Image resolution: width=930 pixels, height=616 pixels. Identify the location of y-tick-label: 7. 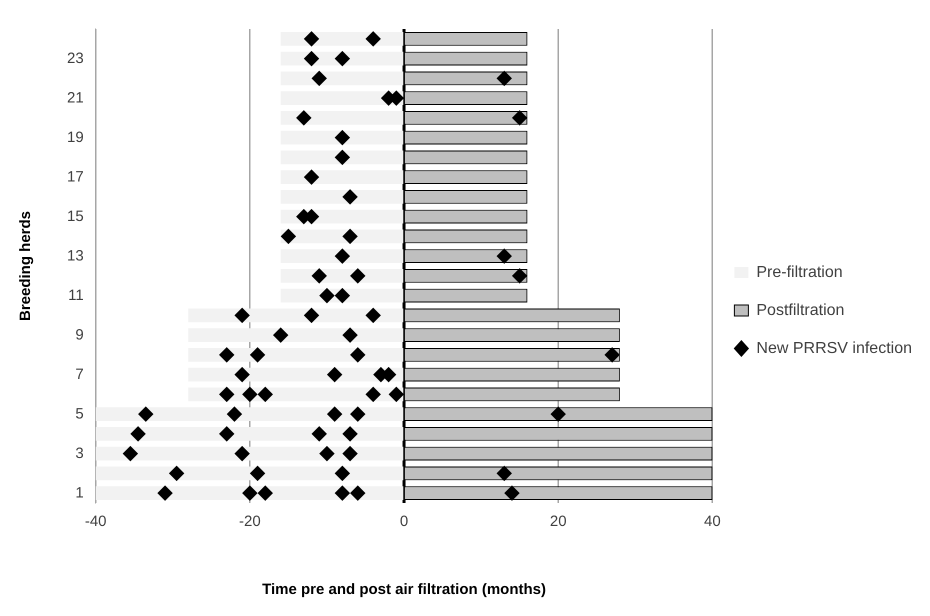
(79, 374).